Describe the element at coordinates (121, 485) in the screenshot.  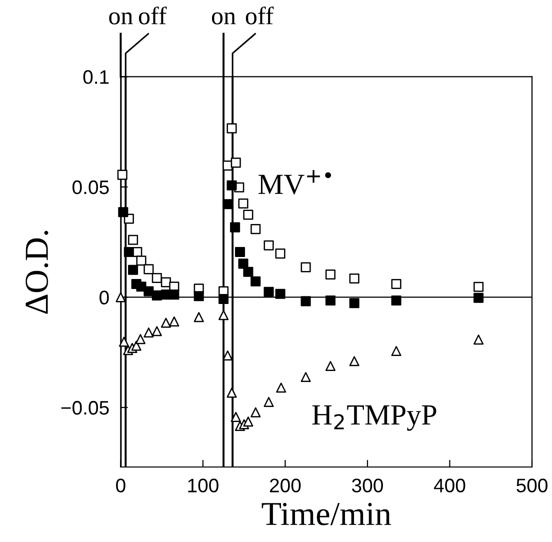
I see `x-tick-label: 0` at that location.